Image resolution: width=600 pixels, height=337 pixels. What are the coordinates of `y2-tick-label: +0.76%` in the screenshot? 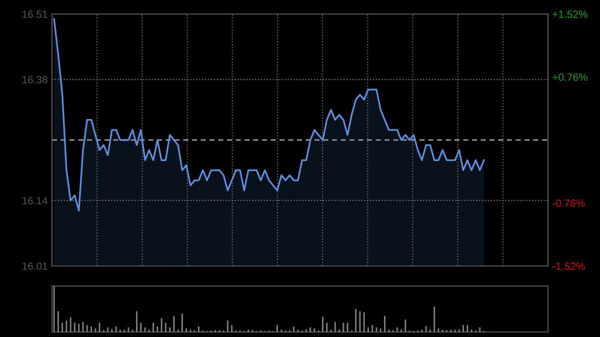 It's located at (570, 77).